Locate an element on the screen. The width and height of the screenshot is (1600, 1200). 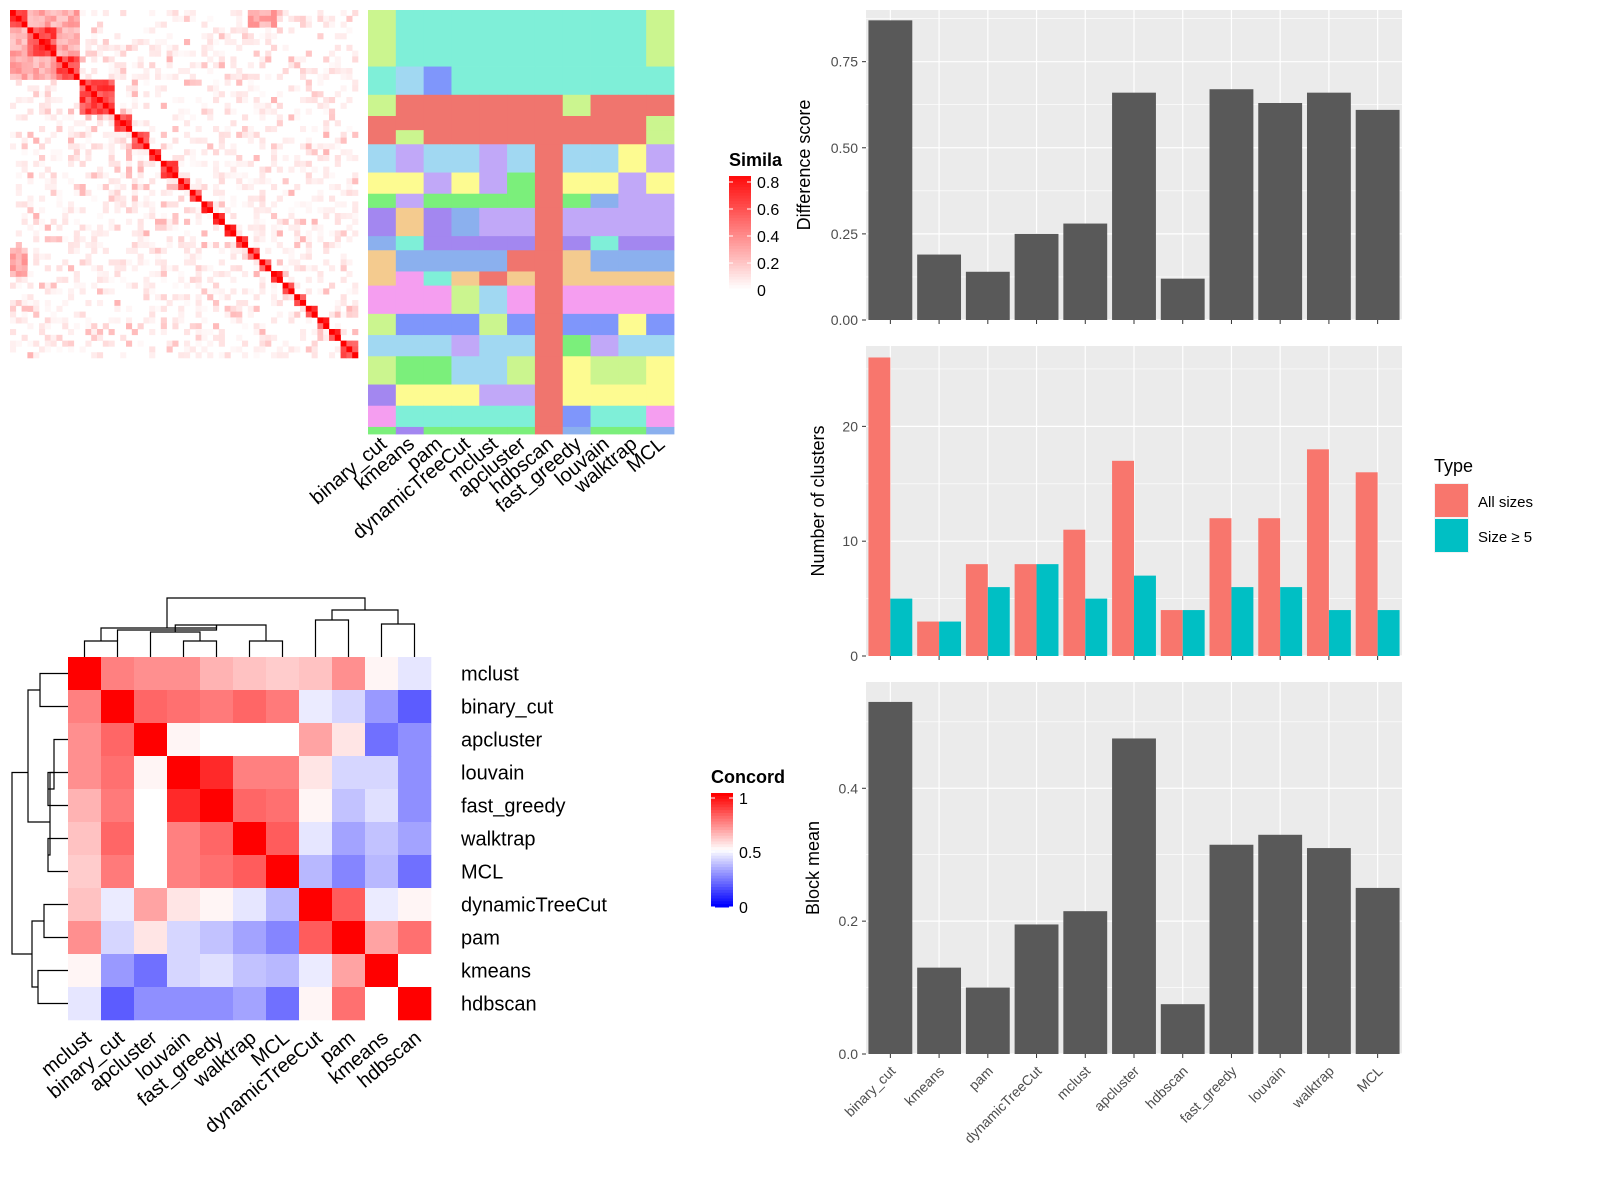
concordance-dendrograms is located at coordinates (213, 801).